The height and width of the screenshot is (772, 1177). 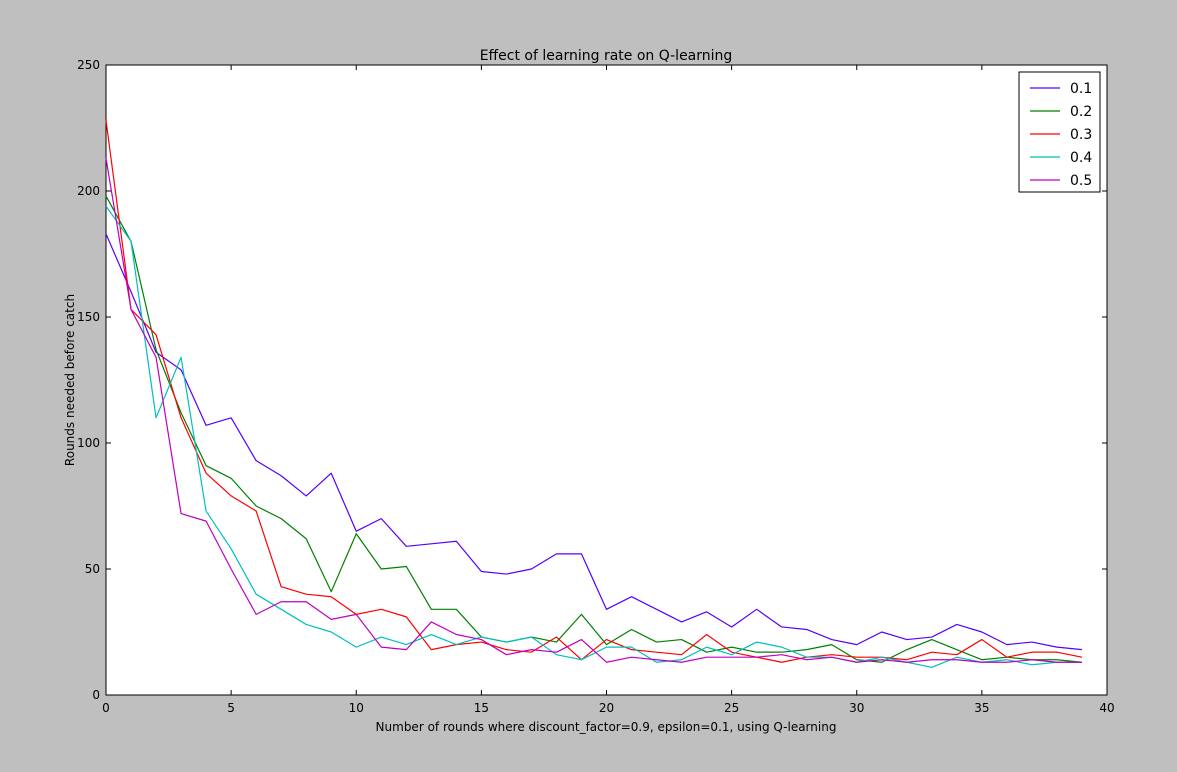 What do you see at coordinates (1081, 89) in the screenshot?
I see `legend-label: 0.1` at bounding box center [1081, 89].